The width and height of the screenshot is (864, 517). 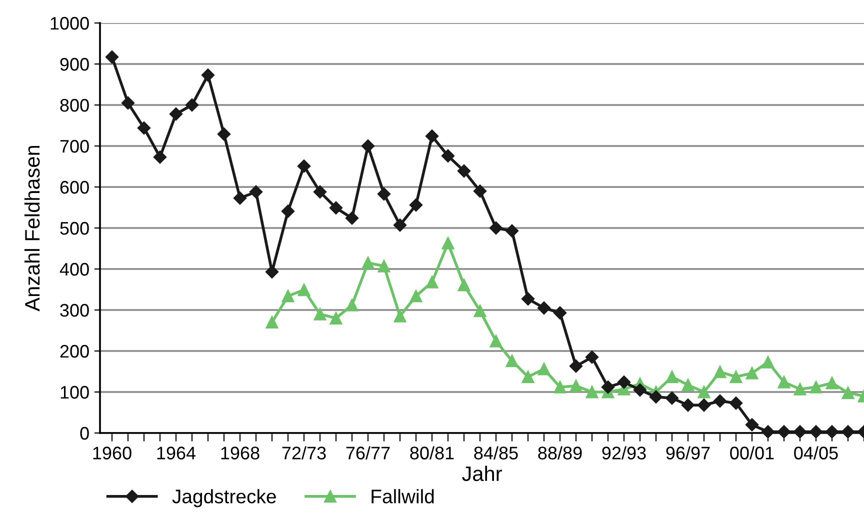 What do you see at coordinates (74, 64) in the screenshot?
I see `y-tick-label: 900` at bounding box center [74, 64].